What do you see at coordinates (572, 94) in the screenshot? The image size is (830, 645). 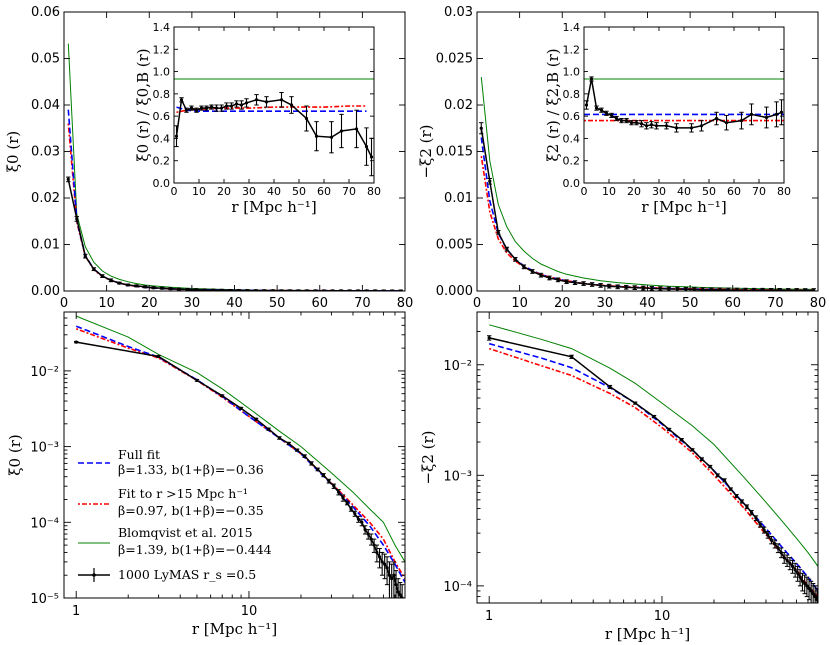 I see `y-tick-label: 0.8` at bounding box center [572, 94].